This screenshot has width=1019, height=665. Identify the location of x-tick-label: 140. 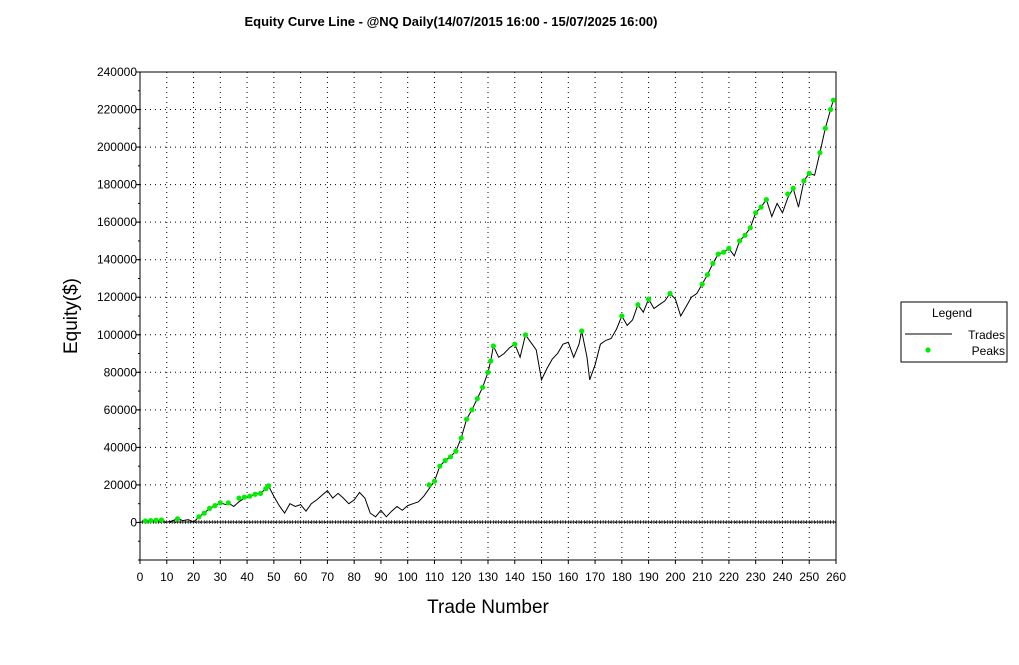
(515, 577).